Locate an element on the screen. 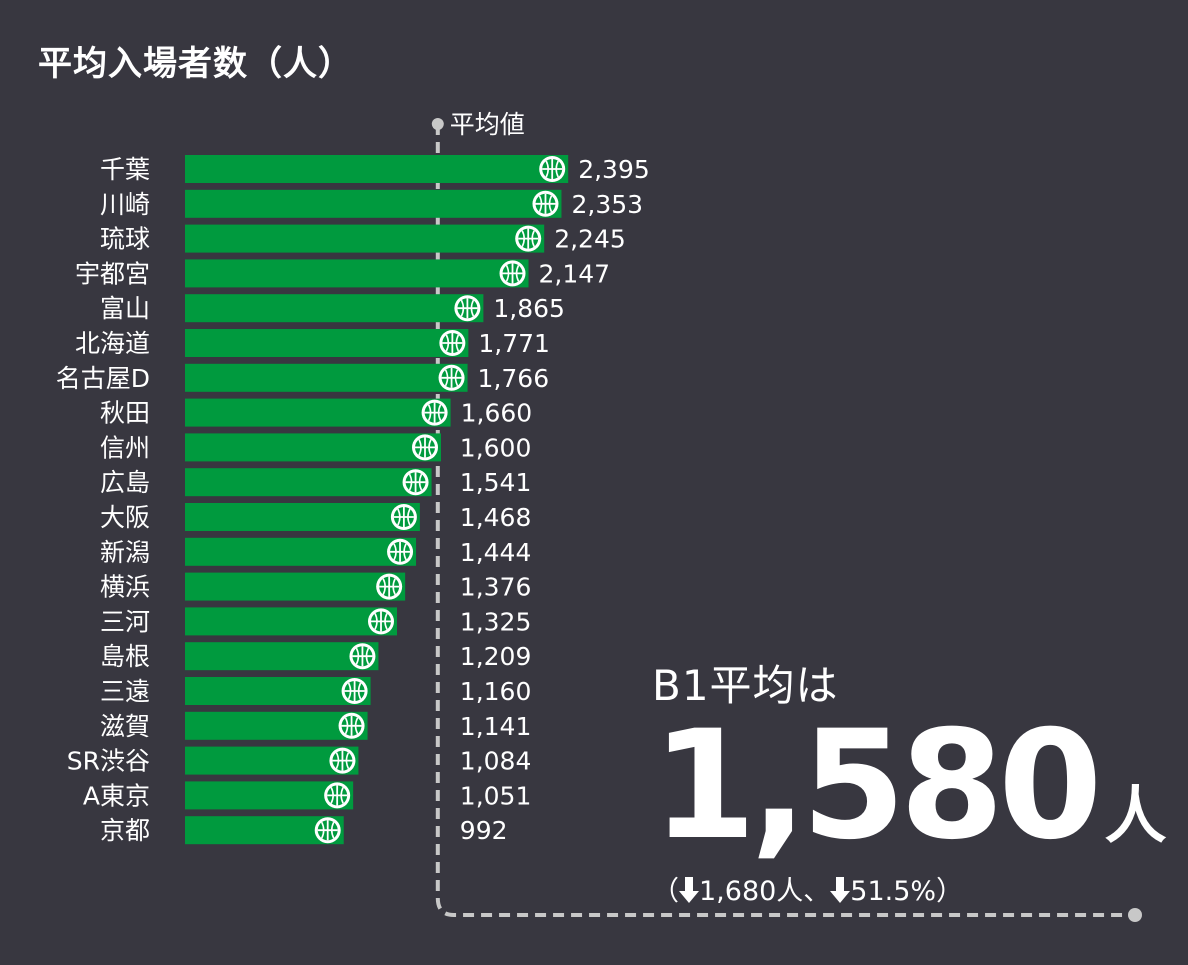  average-line-top-dot is located at coordinates (437, 124).